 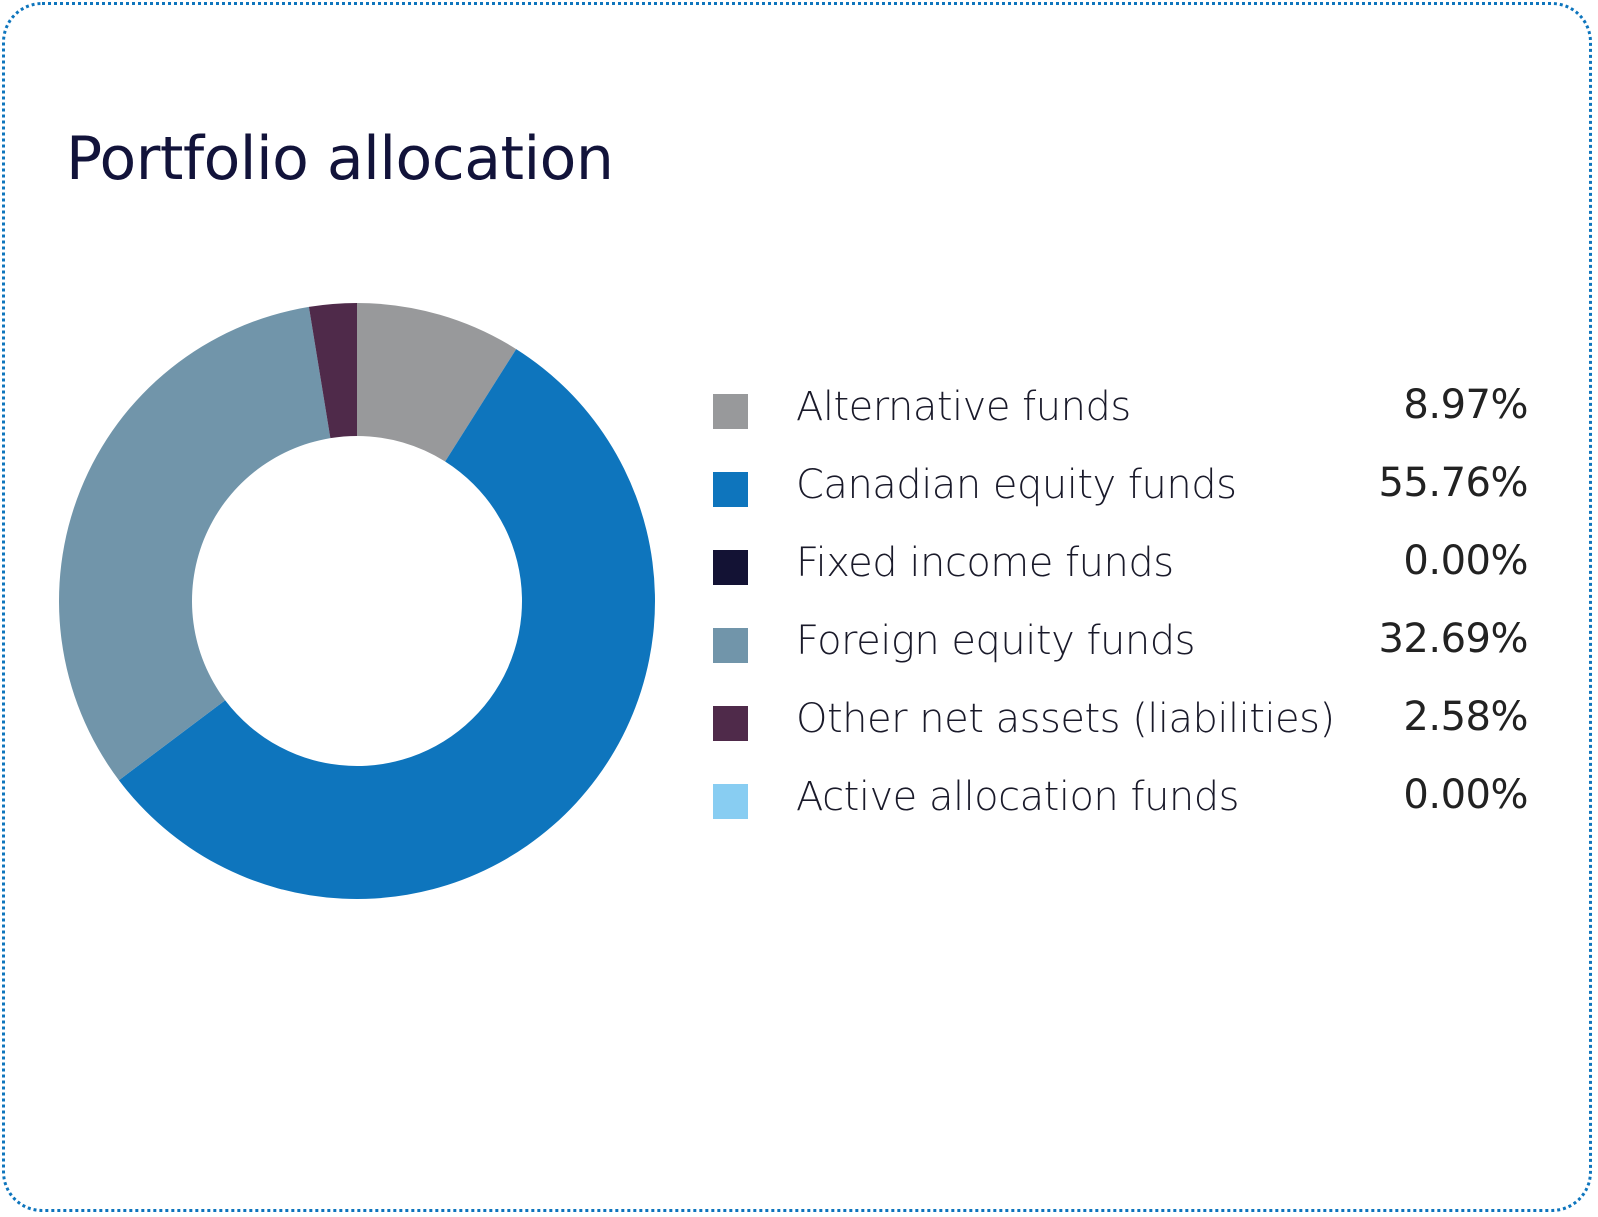 I want to click on donut-slice-foreign-equity-funds, so click(x=194, y=543).